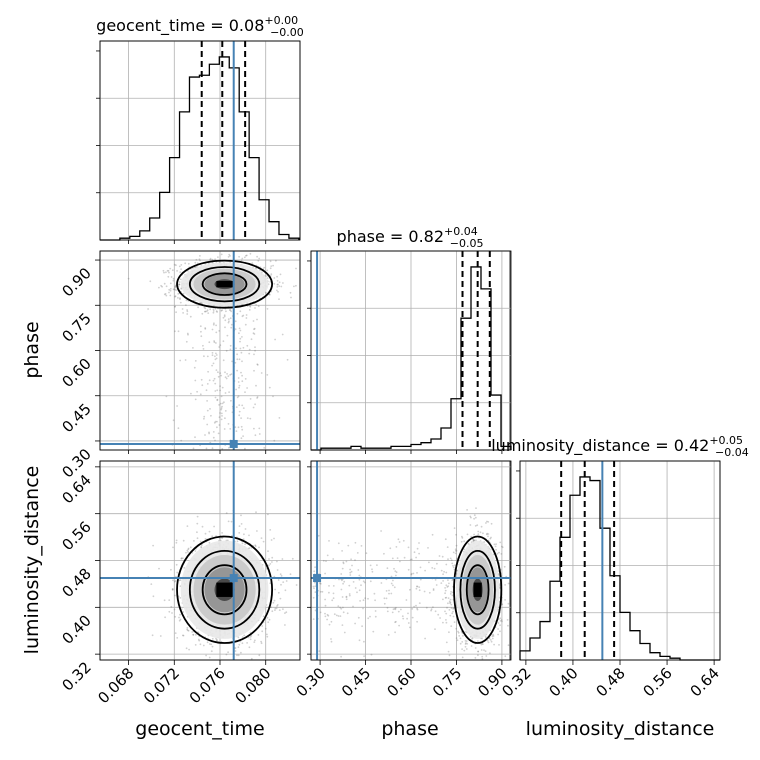  Describe the element at coordinates (76, 583) in the screenshot. I see `y-tick-label: 0.48` at that location.